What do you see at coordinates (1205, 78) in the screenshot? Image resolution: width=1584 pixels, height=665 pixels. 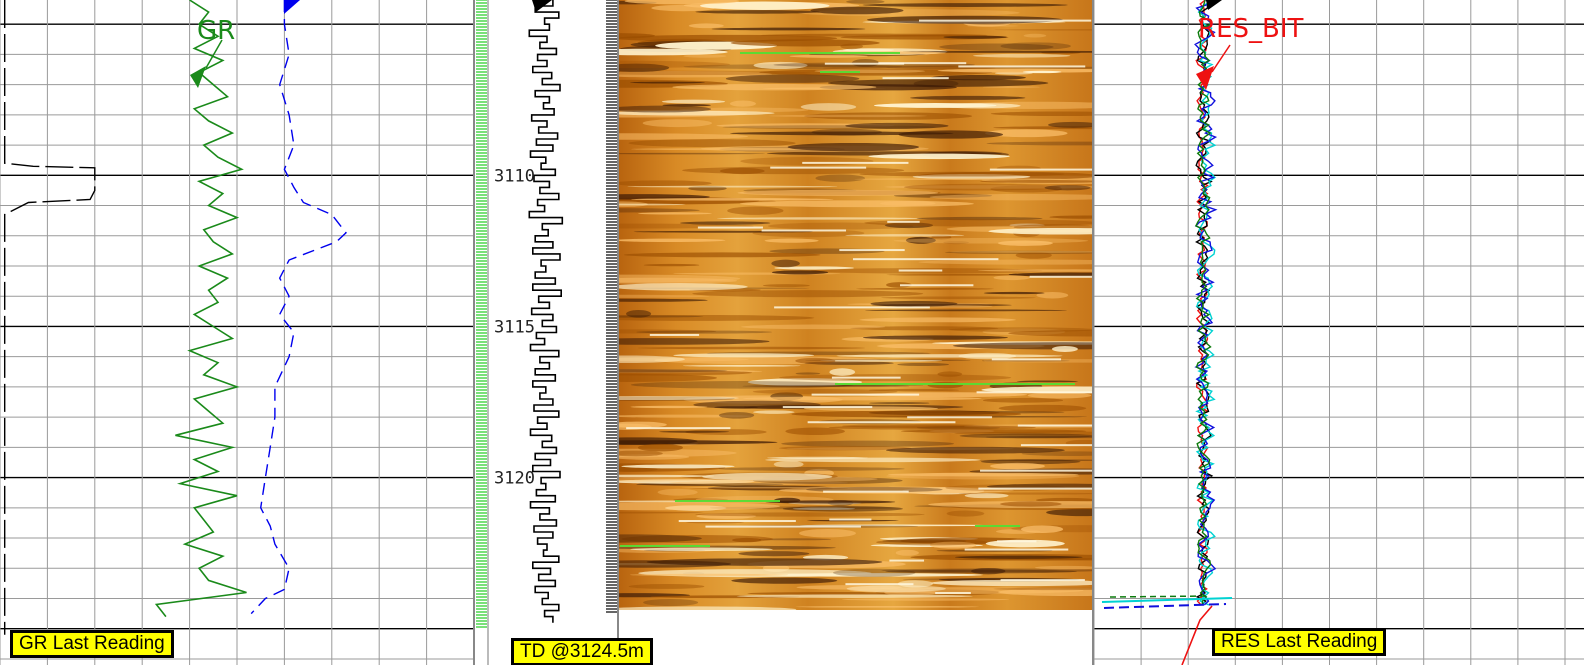 I see `res-bit-pointer-arrow` at bounding box center [1205, 78].